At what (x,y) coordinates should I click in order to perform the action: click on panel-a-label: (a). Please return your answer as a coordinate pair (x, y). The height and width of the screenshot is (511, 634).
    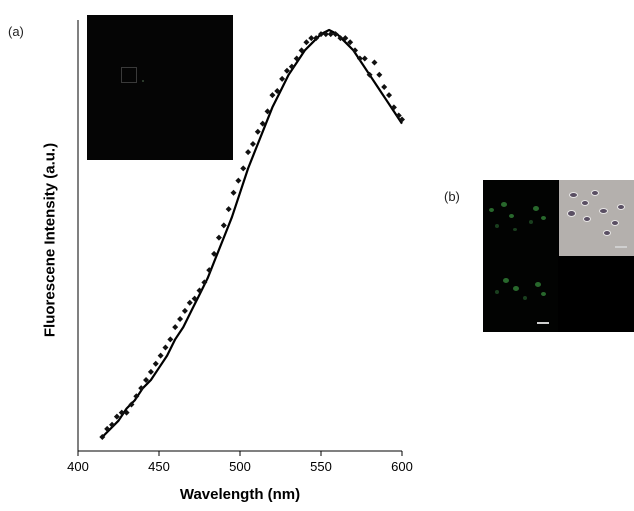
    Looking at the image, I should click on (16, 31).